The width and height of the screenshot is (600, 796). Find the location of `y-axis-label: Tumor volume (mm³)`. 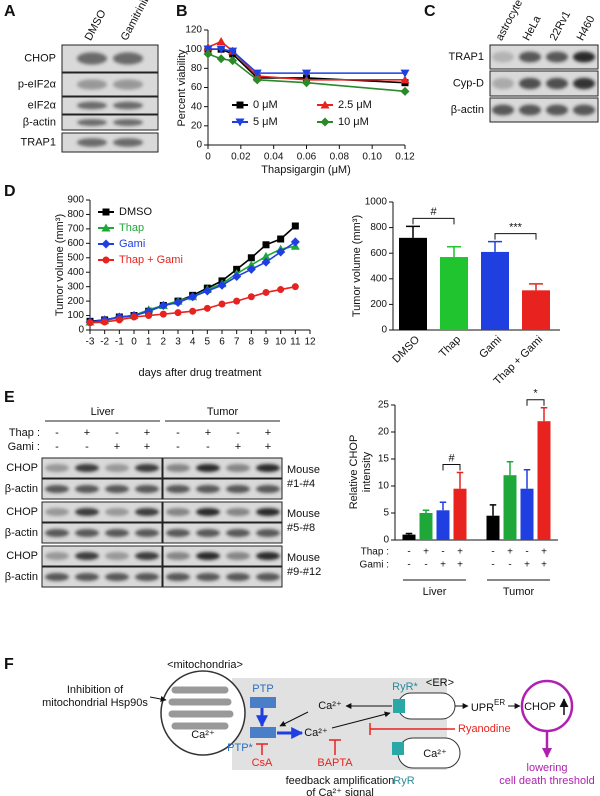

y-axis-label: Tumor volume (mm³) is located at coordinates (60, 265).